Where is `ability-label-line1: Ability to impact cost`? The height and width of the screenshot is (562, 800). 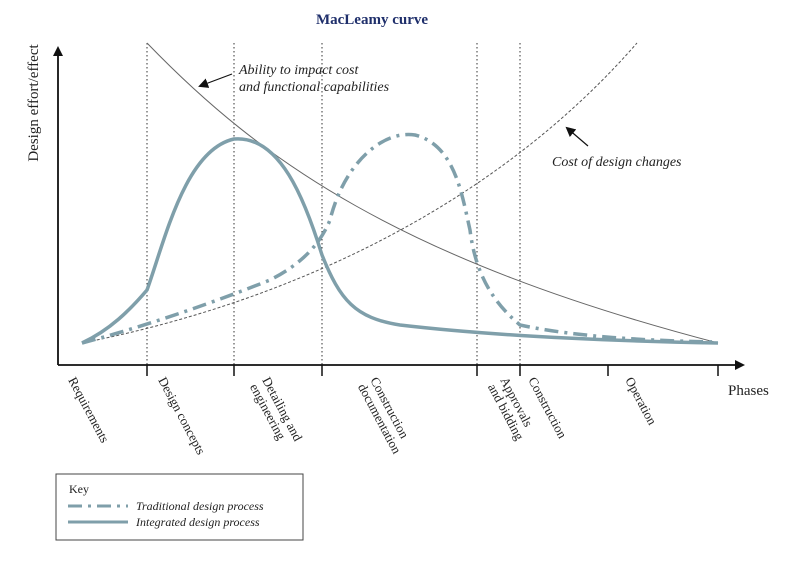
ability-label-line1: Ability to impact cost is located at coordinates (298, 70).